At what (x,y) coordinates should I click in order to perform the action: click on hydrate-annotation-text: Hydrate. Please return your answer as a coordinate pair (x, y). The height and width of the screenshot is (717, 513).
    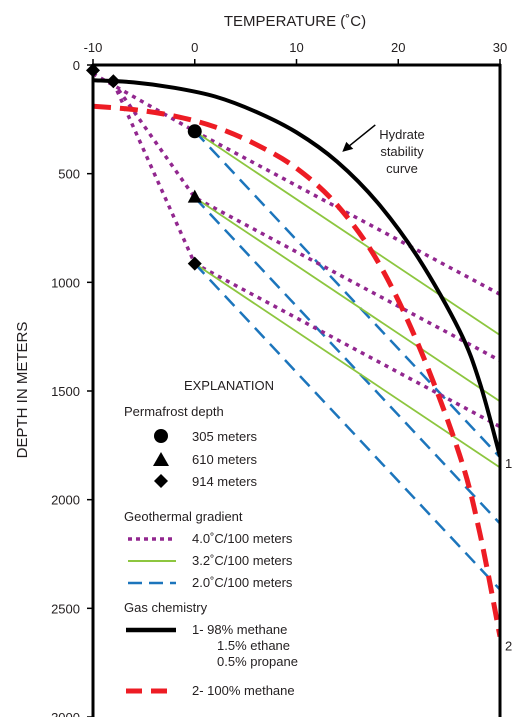
    Looking at the image, I should click on (402, 134).